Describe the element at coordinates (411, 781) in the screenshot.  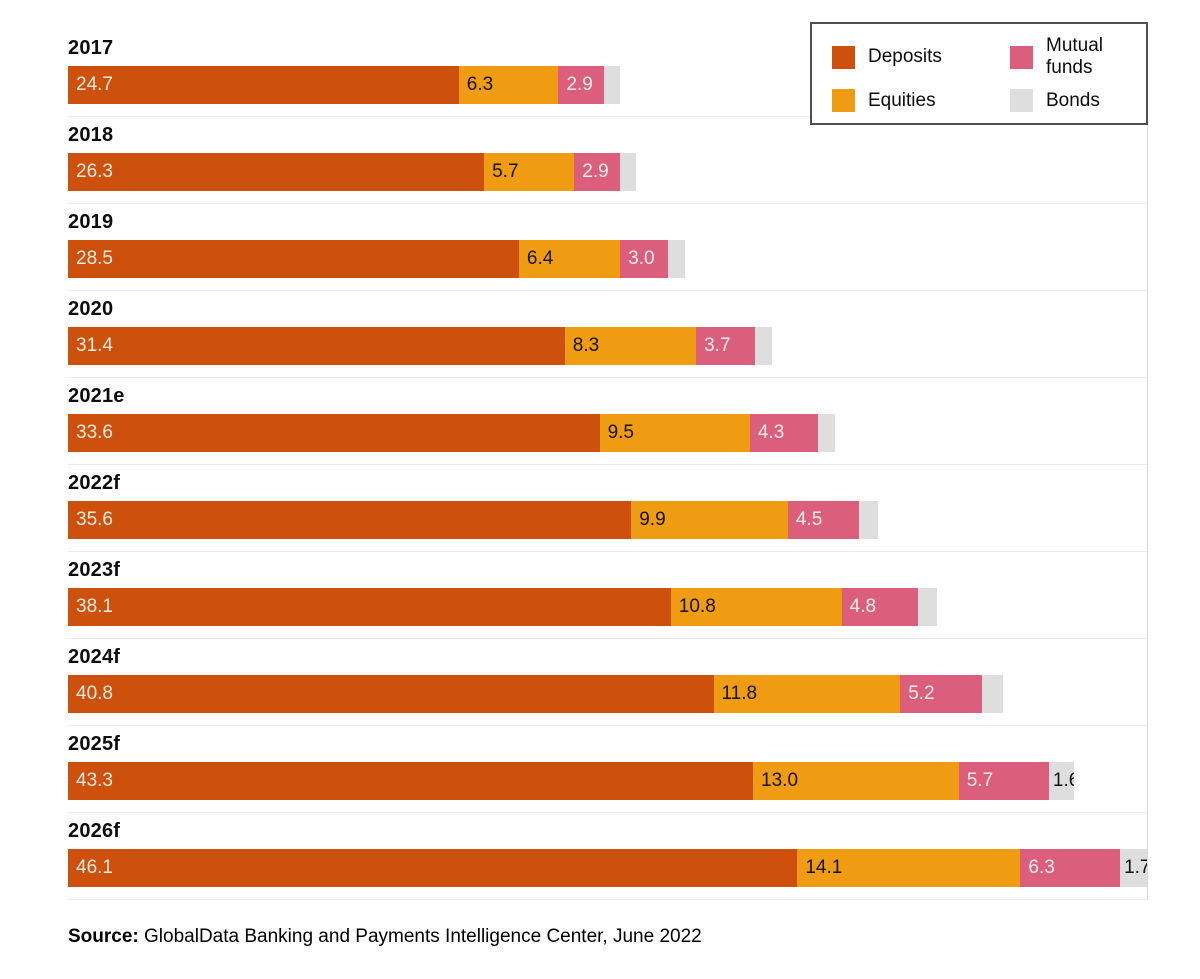
I see `segment-deposits: 43.3` at that location.